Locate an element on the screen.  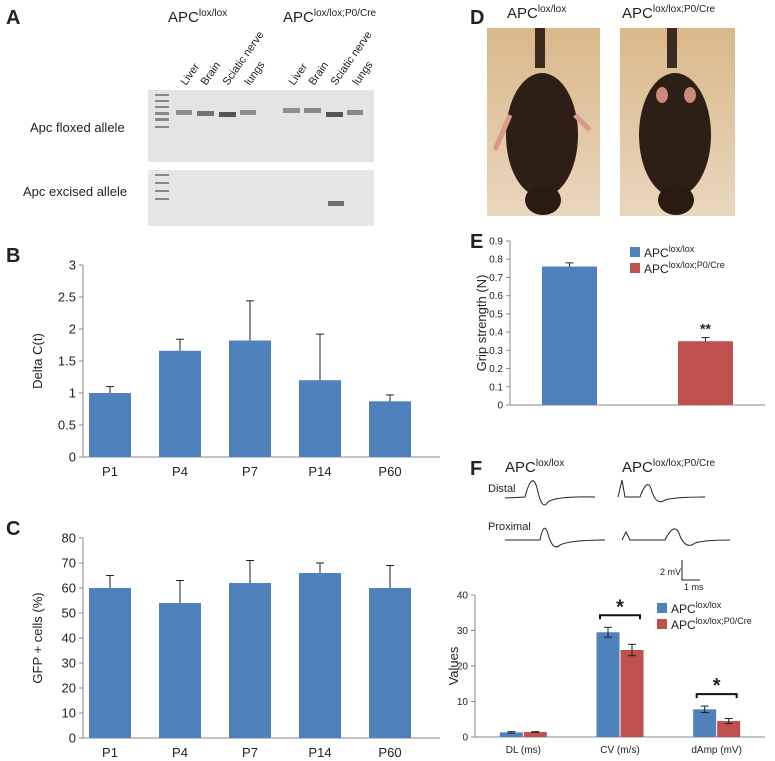
y-tick-label: 0.3 is located at coordinates (496, 351).